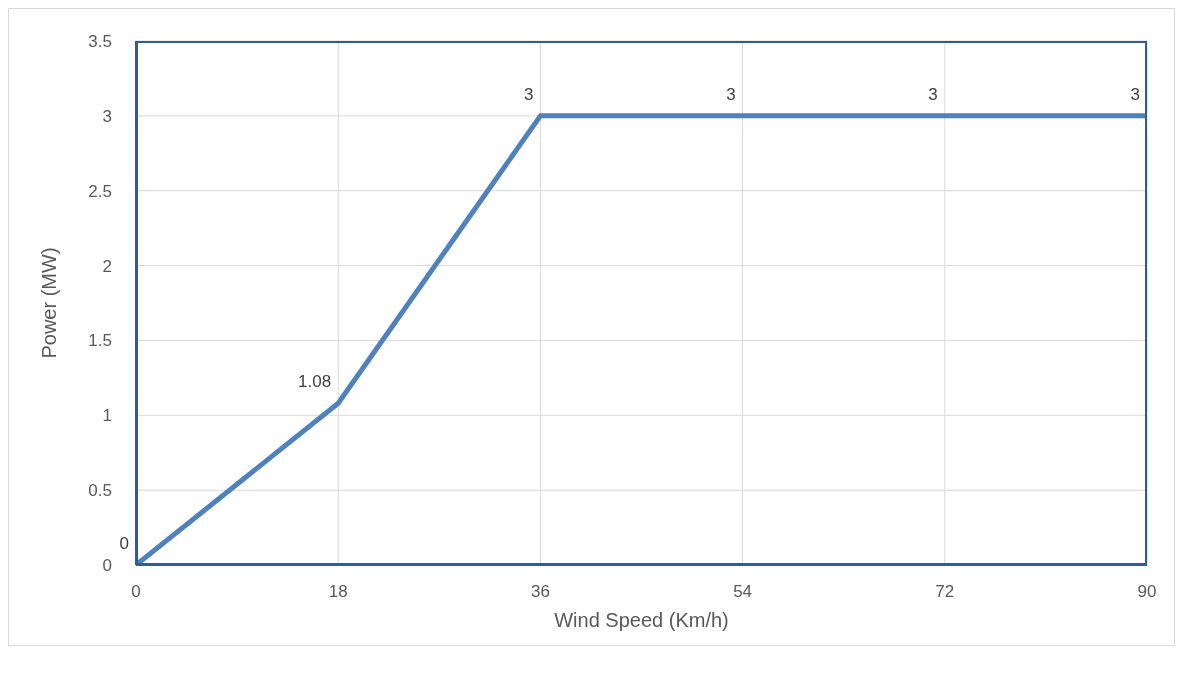 The image size is (1181, 677). I want to click on x-tick-label: 36, so click(540, 592).